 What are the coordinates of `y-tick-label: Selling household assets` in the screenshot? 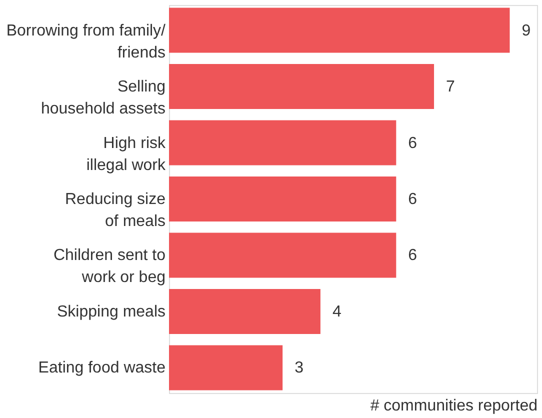 It's located at (103, 98).